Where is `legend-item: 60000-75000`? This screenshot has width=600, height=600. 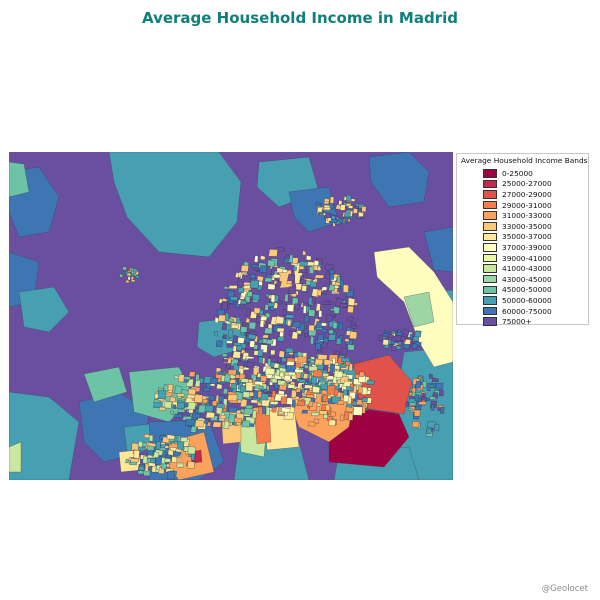 legend-item: 60000-75000 is located at coordinates (522, 311).